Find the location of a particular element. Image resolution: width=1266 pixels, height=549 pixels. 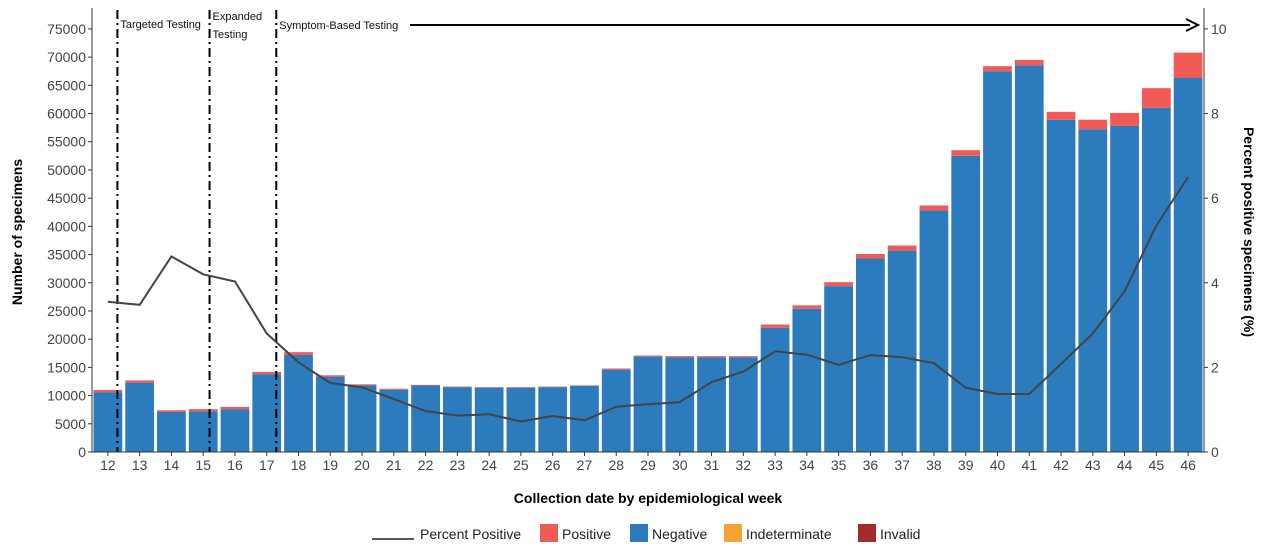

phase-label-expanded-line1: Expanded is located at coordinates (238, 17).